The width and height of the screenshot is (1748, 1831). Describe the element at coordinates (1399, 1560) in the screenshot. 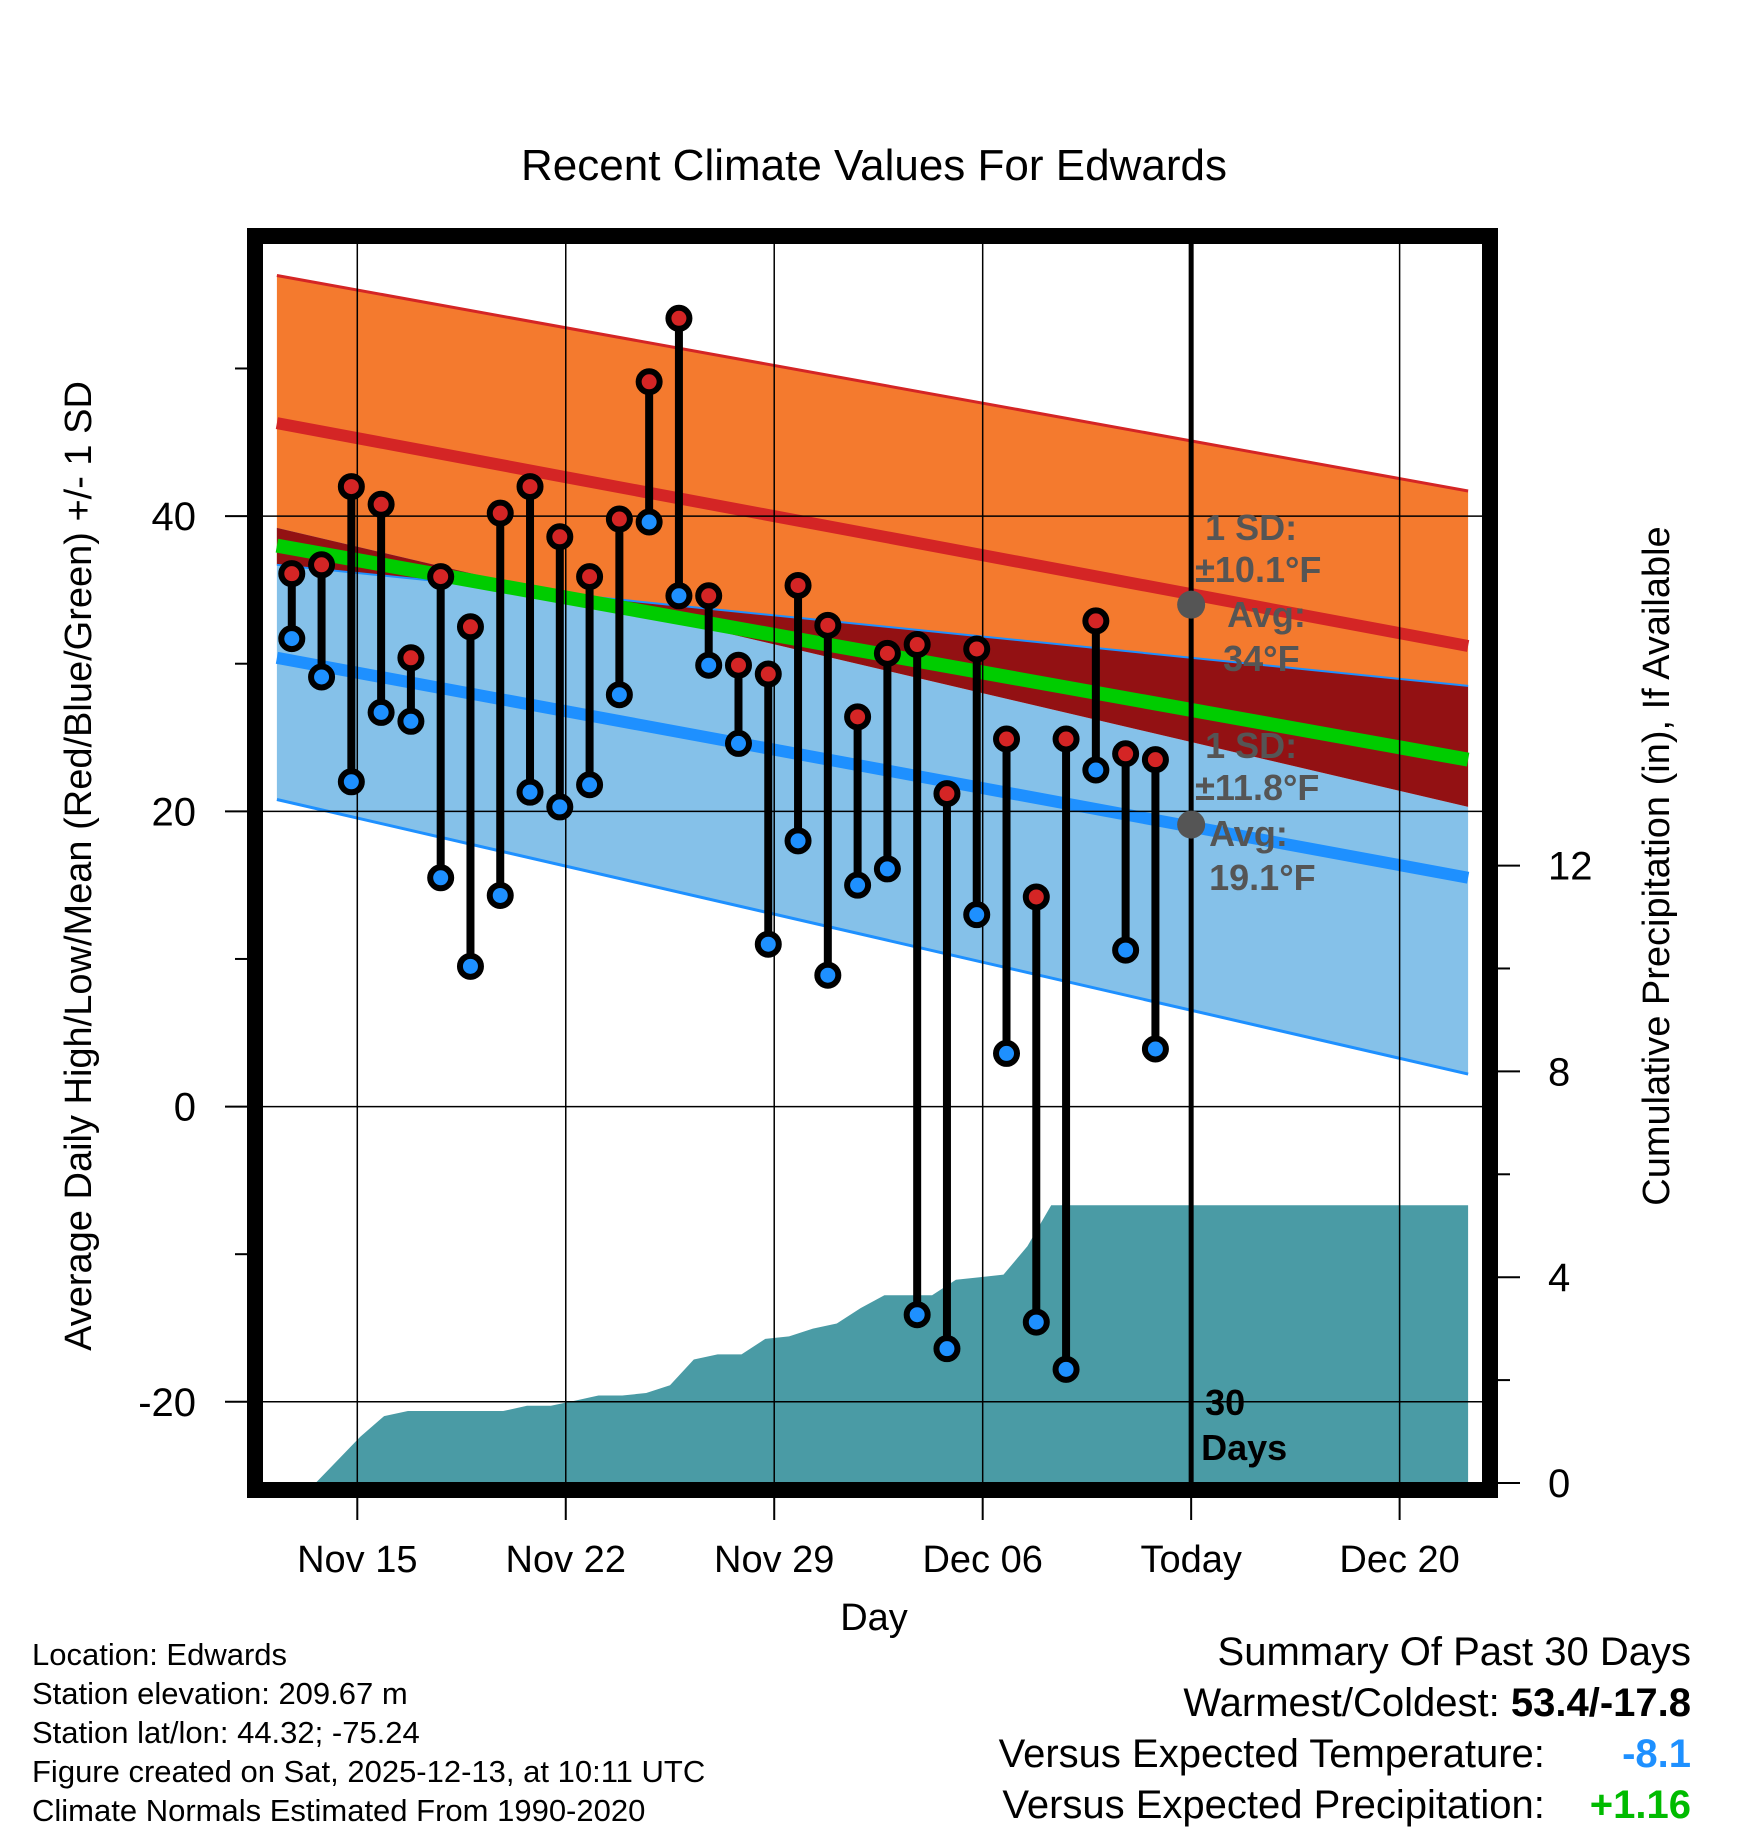

I see `x-tick-label: Dec 20` at that location.